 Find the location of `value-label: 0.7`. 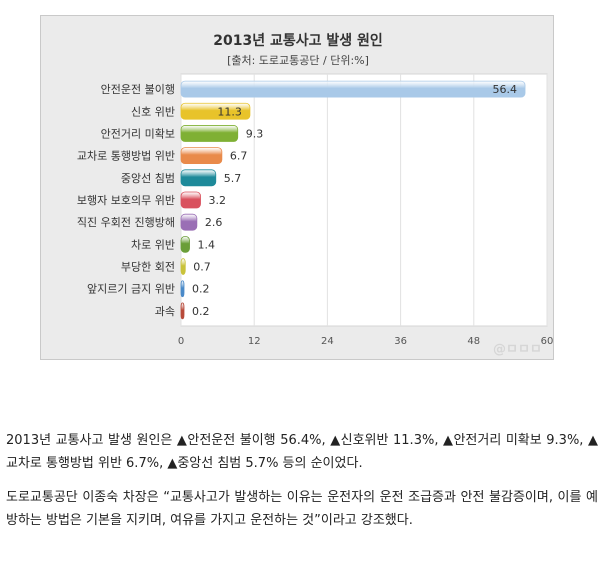

value-label: 0.7 is located at coordinates (202, 267).